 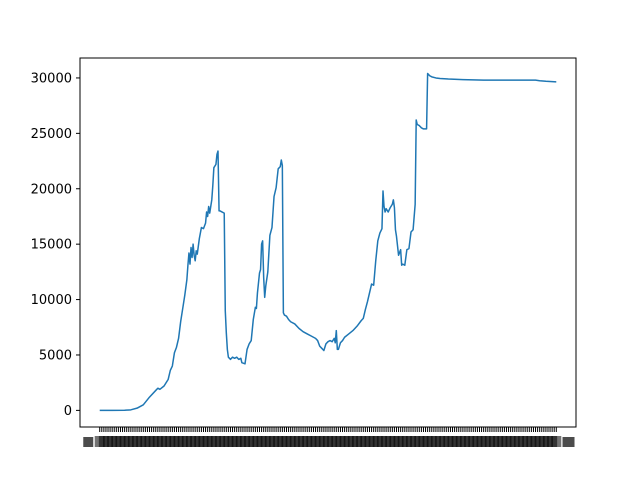 I want to click on x-axis, so click(x=329, y=437).